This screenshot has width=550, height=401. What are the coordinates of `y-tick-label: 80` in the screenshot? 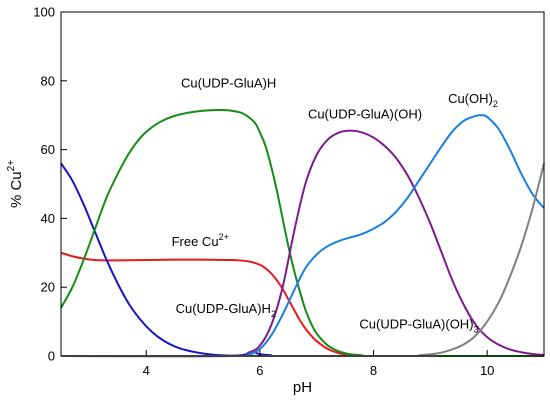 It's located at (48, 80).